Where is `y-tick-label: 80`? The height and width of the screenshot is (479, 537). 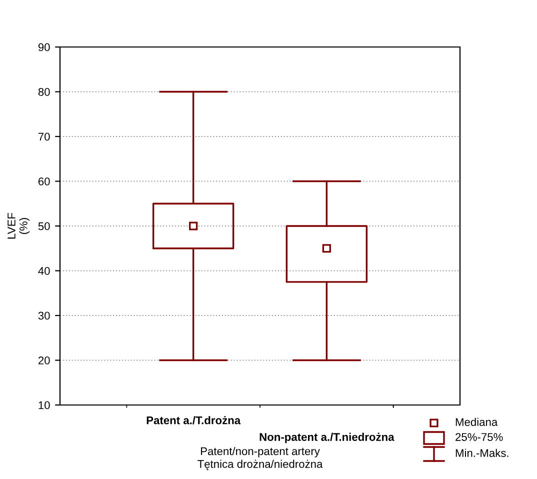
y-tick-label: 80 is located at coordinates (44, 92).